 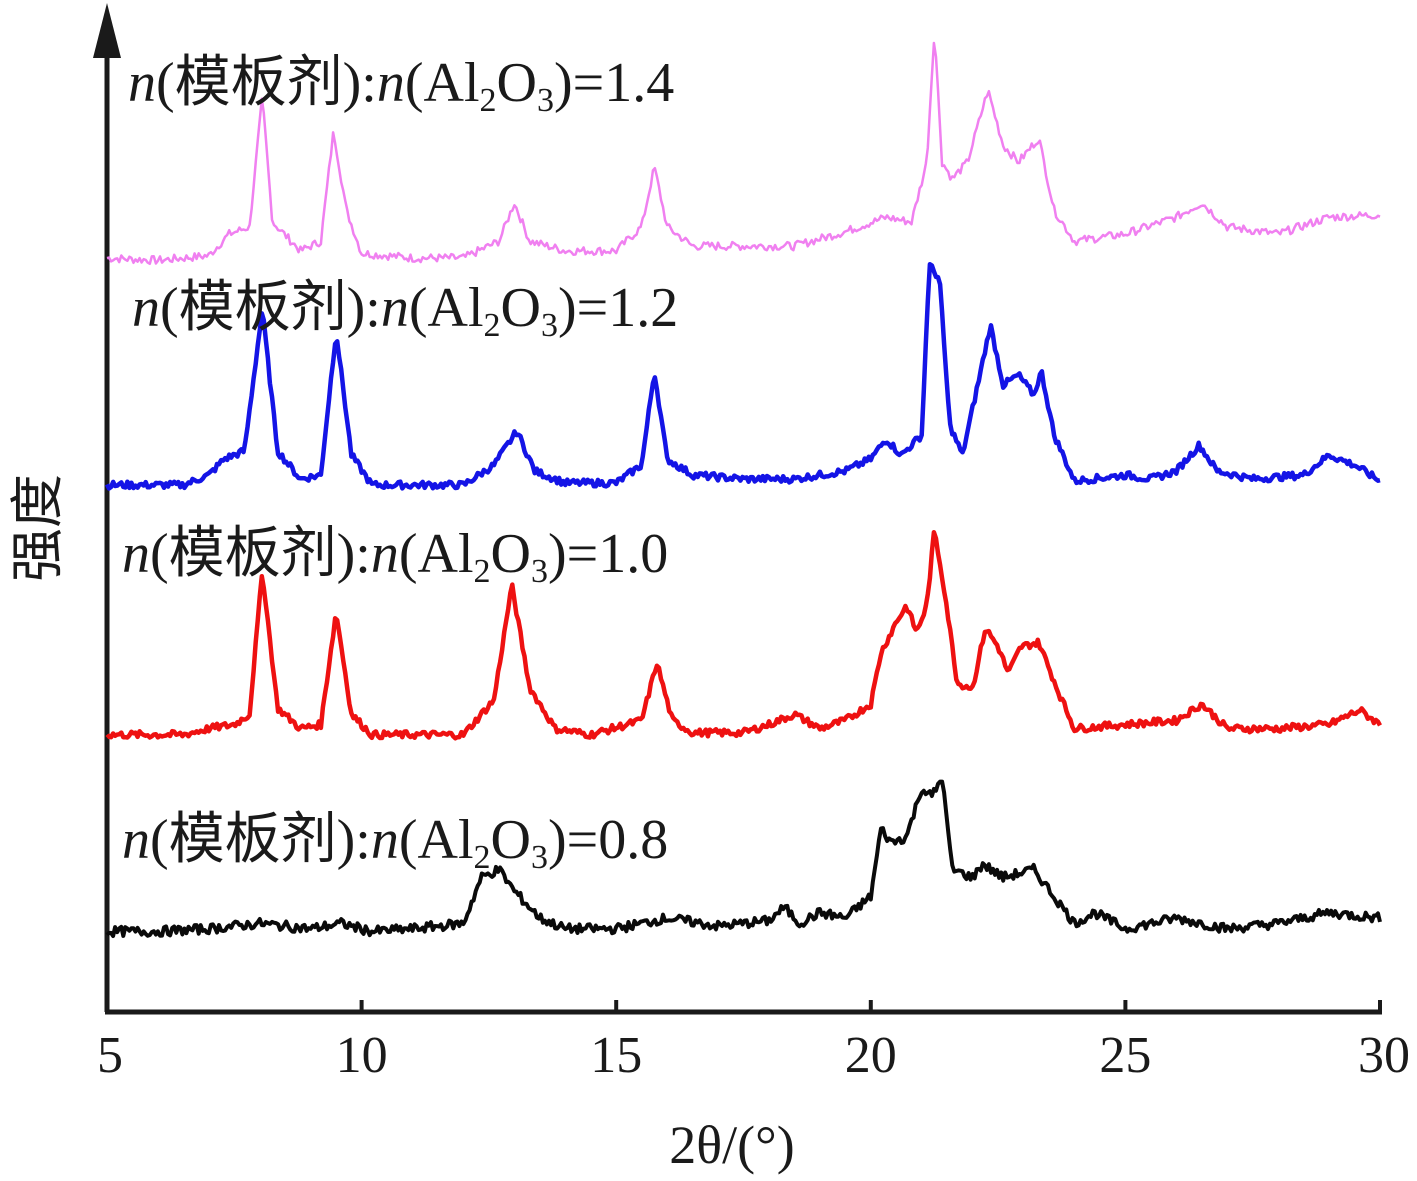 I want to click on x-tick-label: 25, so click(x=1125, y=1055).